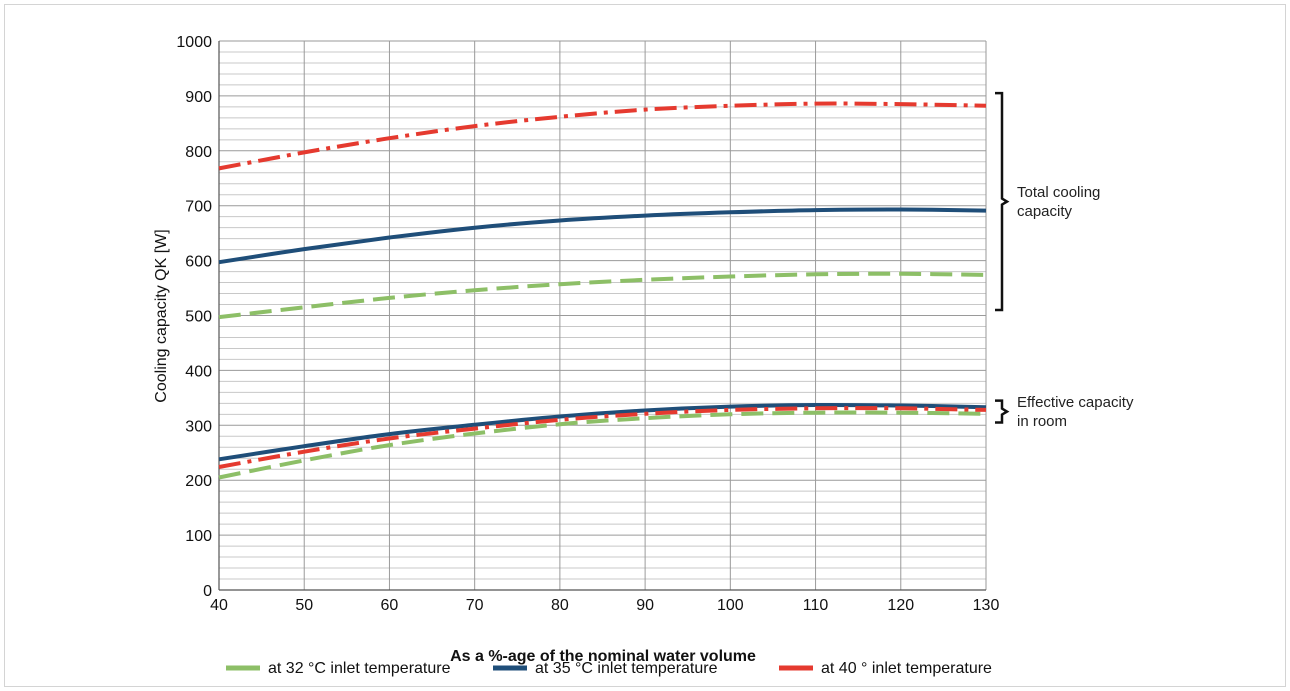  I want to click on y-tick-label: 800, so click(198, 152).